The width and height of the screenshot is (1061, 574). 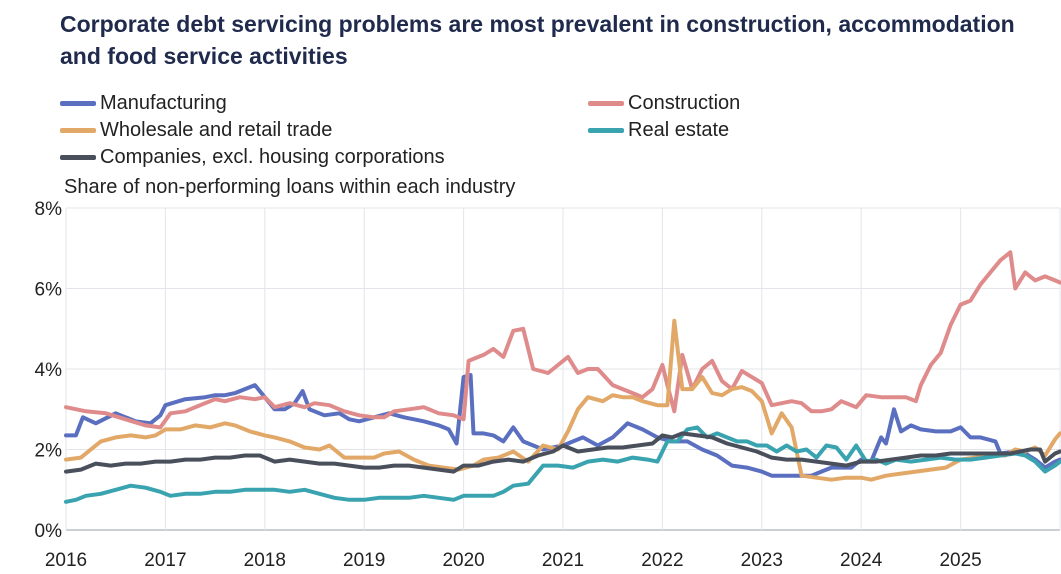 What do you see at coordinates (49, 290) in the screenshot?
I see `y-tick-label: 6%` at bounding box center [49, 290].